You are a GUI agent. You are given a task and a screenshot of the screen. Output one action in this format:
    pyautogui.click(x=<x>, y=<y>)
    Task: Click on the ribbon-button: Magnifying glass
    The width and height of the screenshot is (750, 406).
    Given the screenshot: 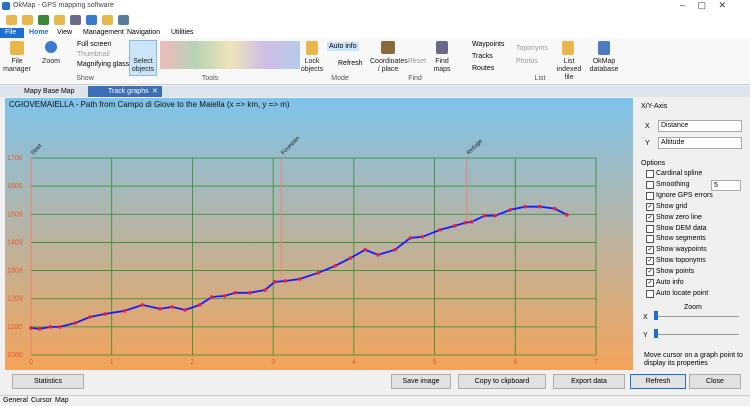 What is the action you would take?
    pyautogui.click(x=103, y=64)
    